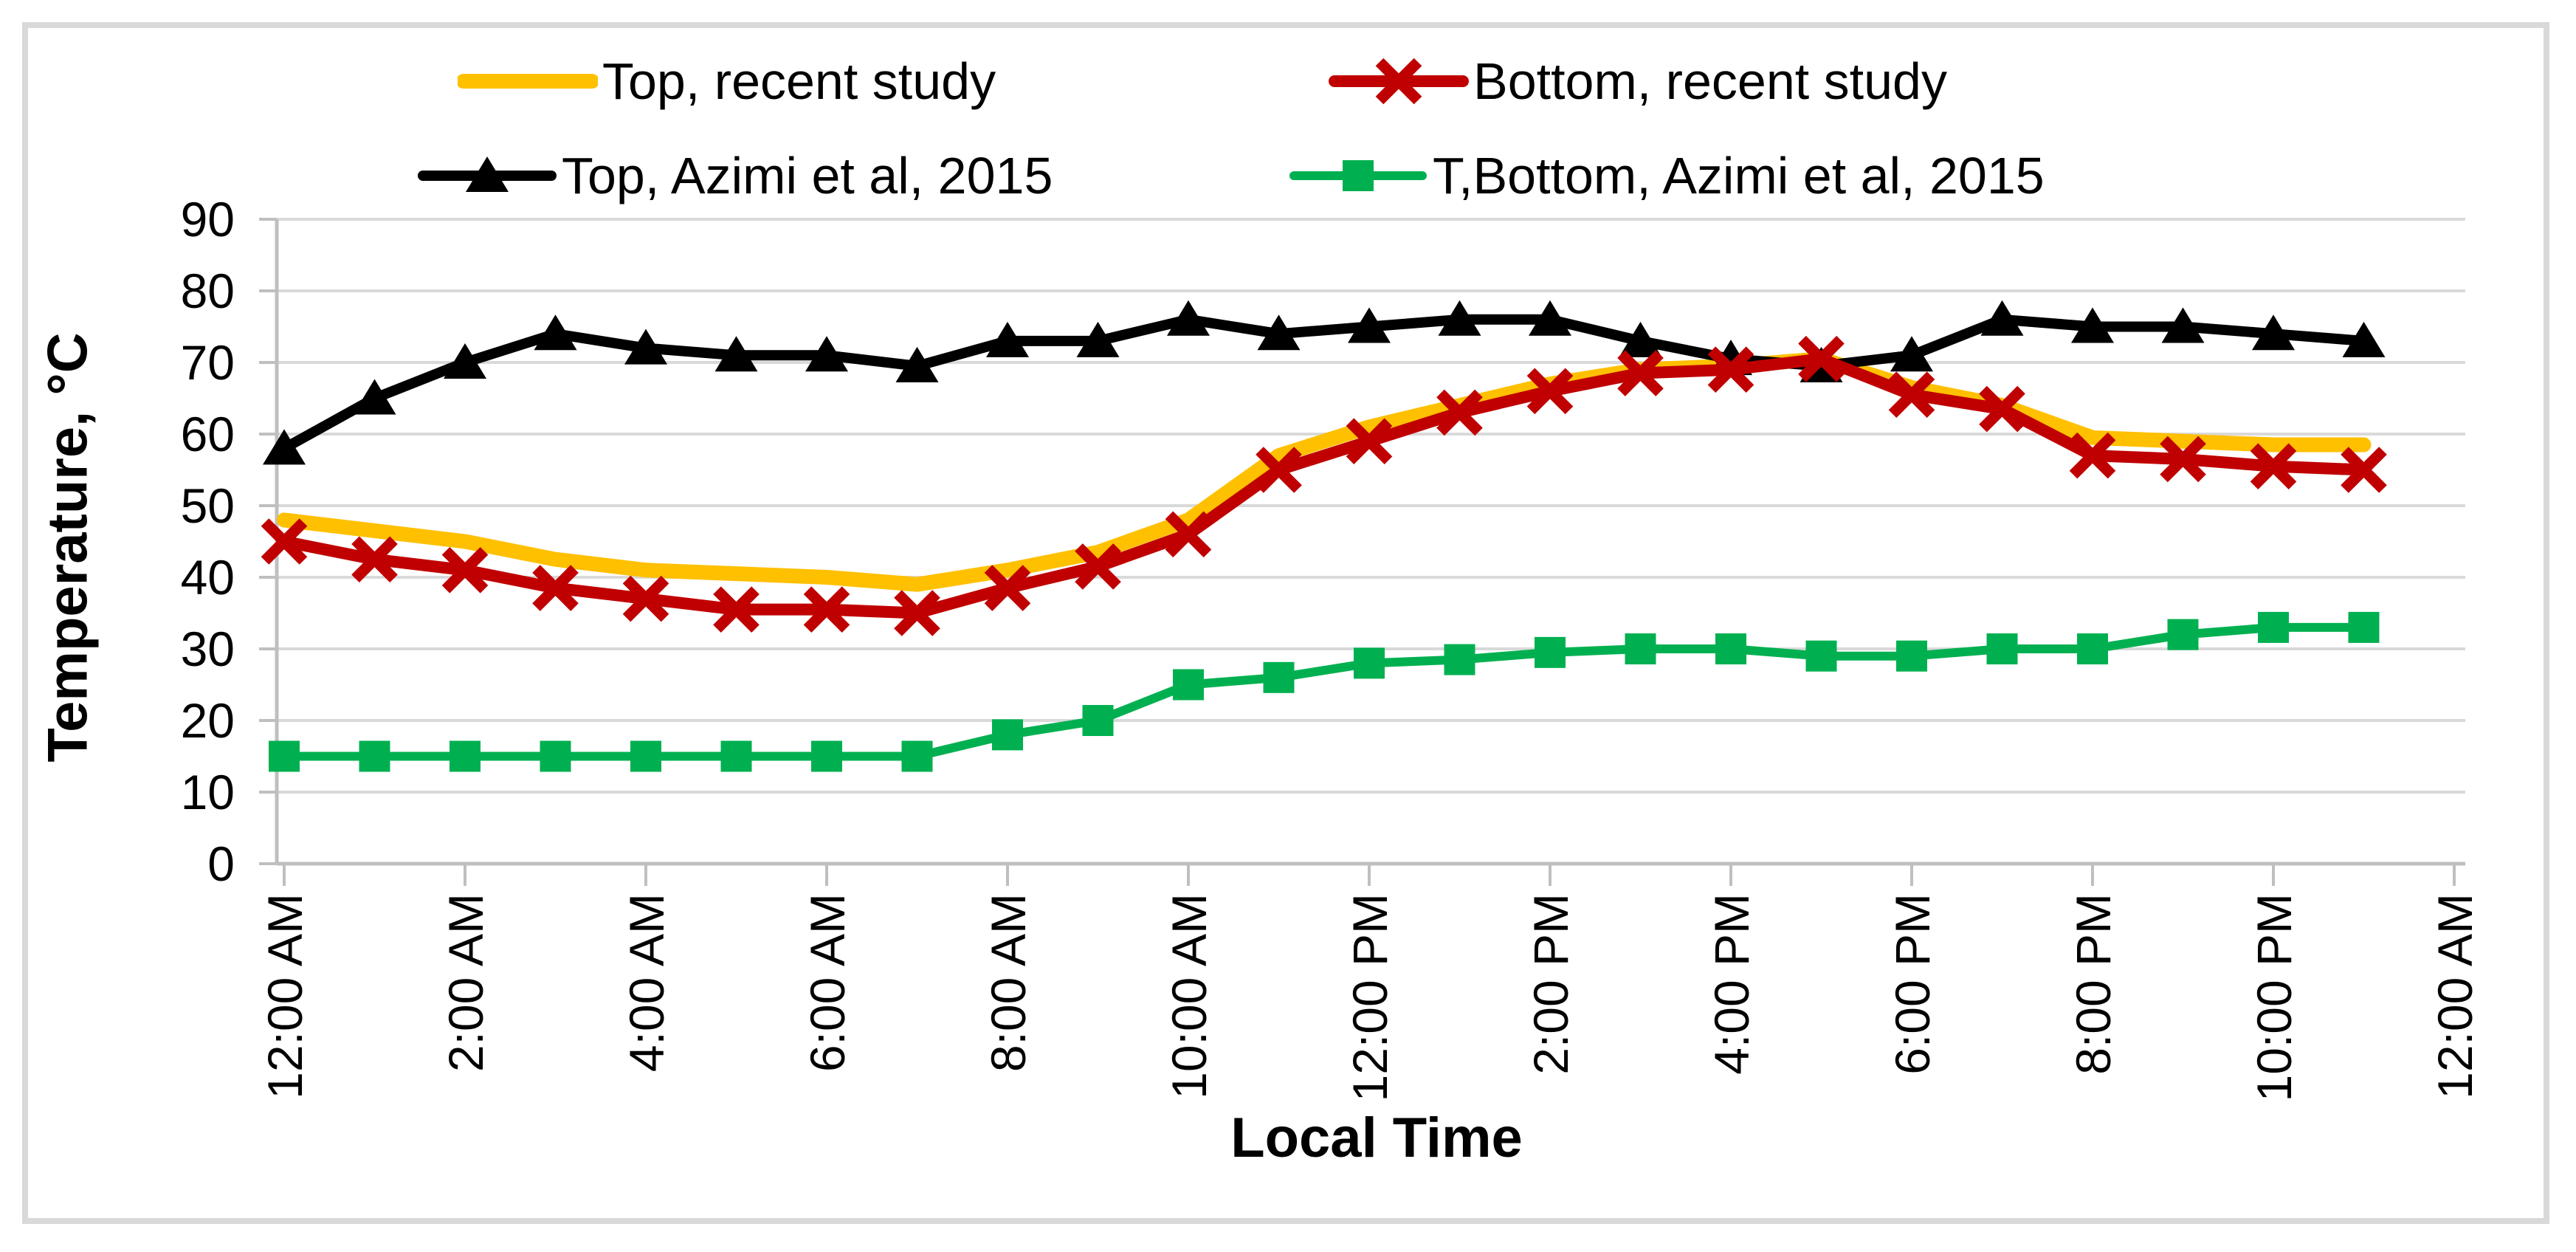  What do you see at coordinates (221, 863) in the screenshot?
I see `svg-text: 0` at bounding box center [221, 863].